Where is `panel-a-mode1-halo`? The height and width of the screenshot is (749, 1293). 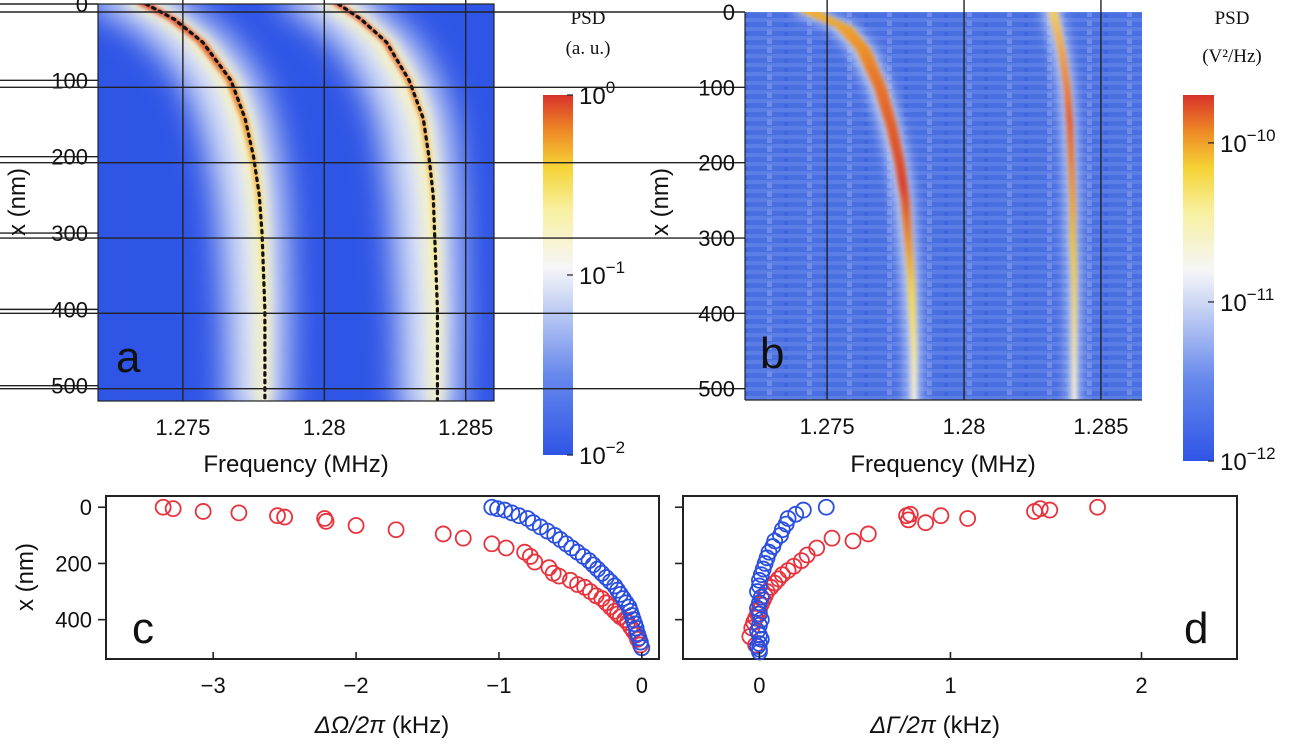 panel-a-mode1-halo is located at coordinates (198, 202).